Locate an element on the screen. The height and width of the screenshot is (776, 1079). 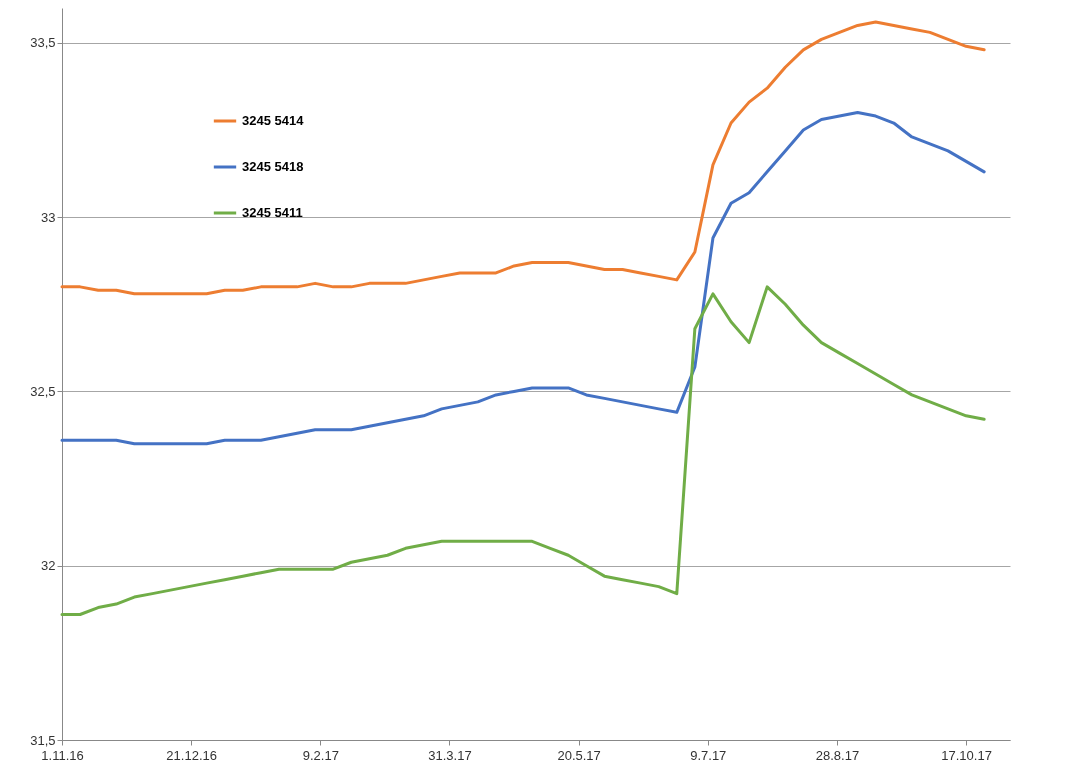
x-tick-label: 21.12.16 is located at coordinates (191, 755).